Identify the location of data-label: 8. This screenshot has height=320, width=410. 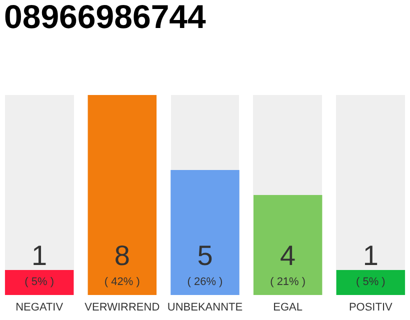
(122, 255).